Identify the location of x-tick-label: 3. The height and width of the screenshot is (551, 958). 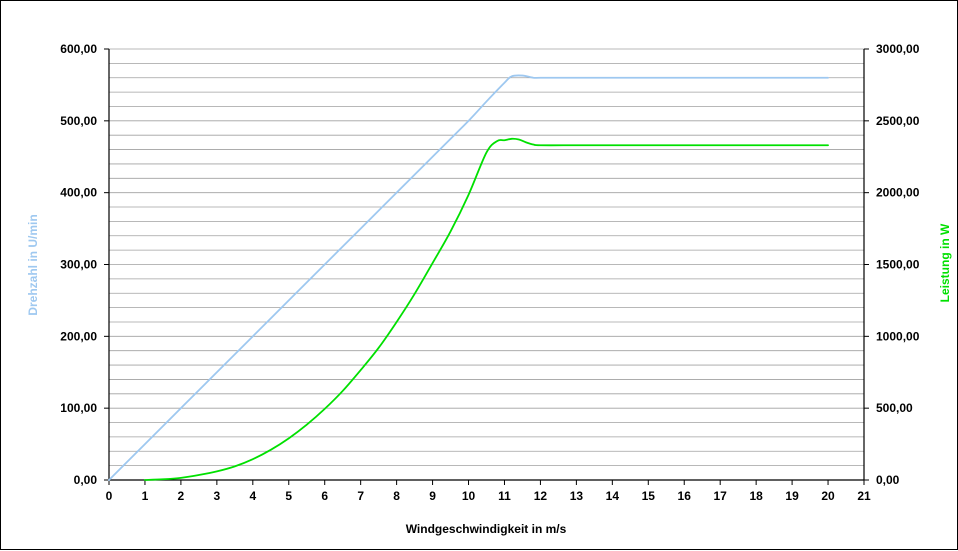
(217, 496).